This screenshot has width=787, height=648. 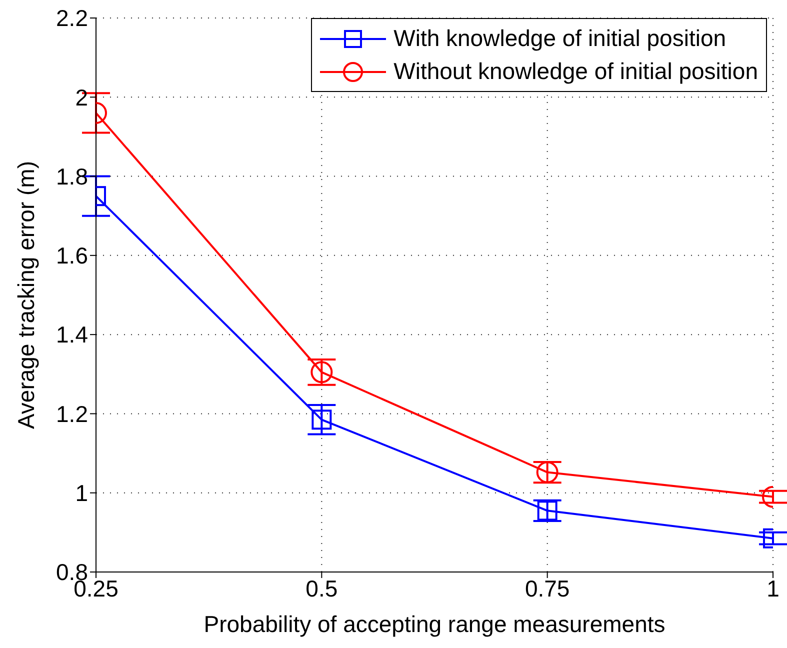 What do you see at coordinates (72, 413) in the screenshot?
I see `y-tick-label: 1.2` at bounding box center [72, 413].